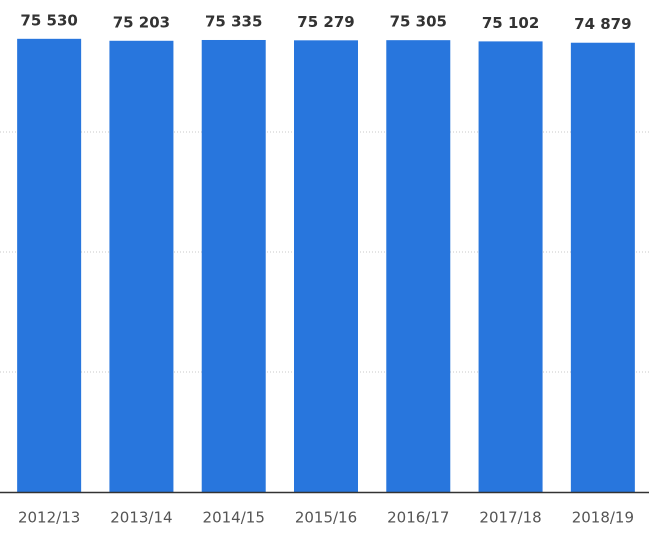  What do you see at coordinates (510, 23) in the screenshot?
I see `value-label: 75 102` at bounding box center [510, 23].